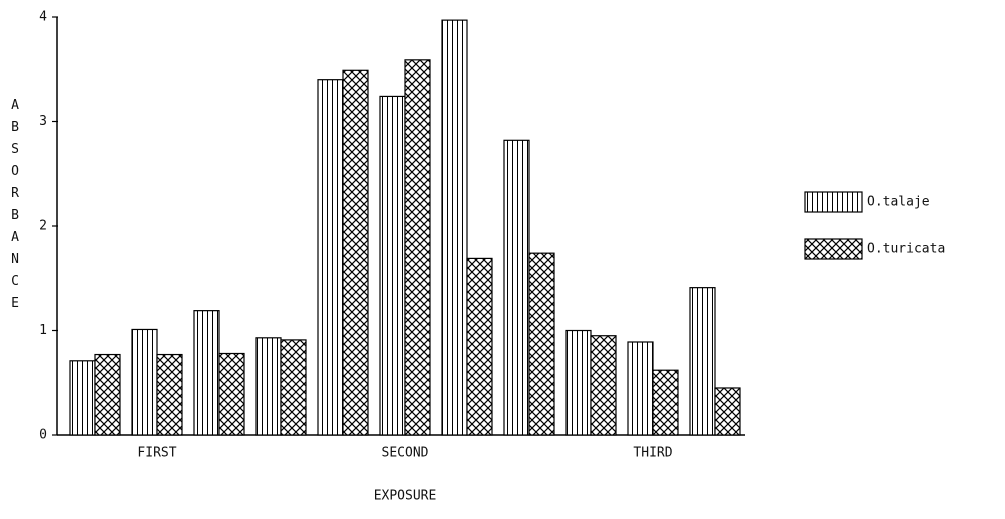 This screenshot has width=1005, height=519. I want to click on legend-label: O.turicata, so click(906, 249).